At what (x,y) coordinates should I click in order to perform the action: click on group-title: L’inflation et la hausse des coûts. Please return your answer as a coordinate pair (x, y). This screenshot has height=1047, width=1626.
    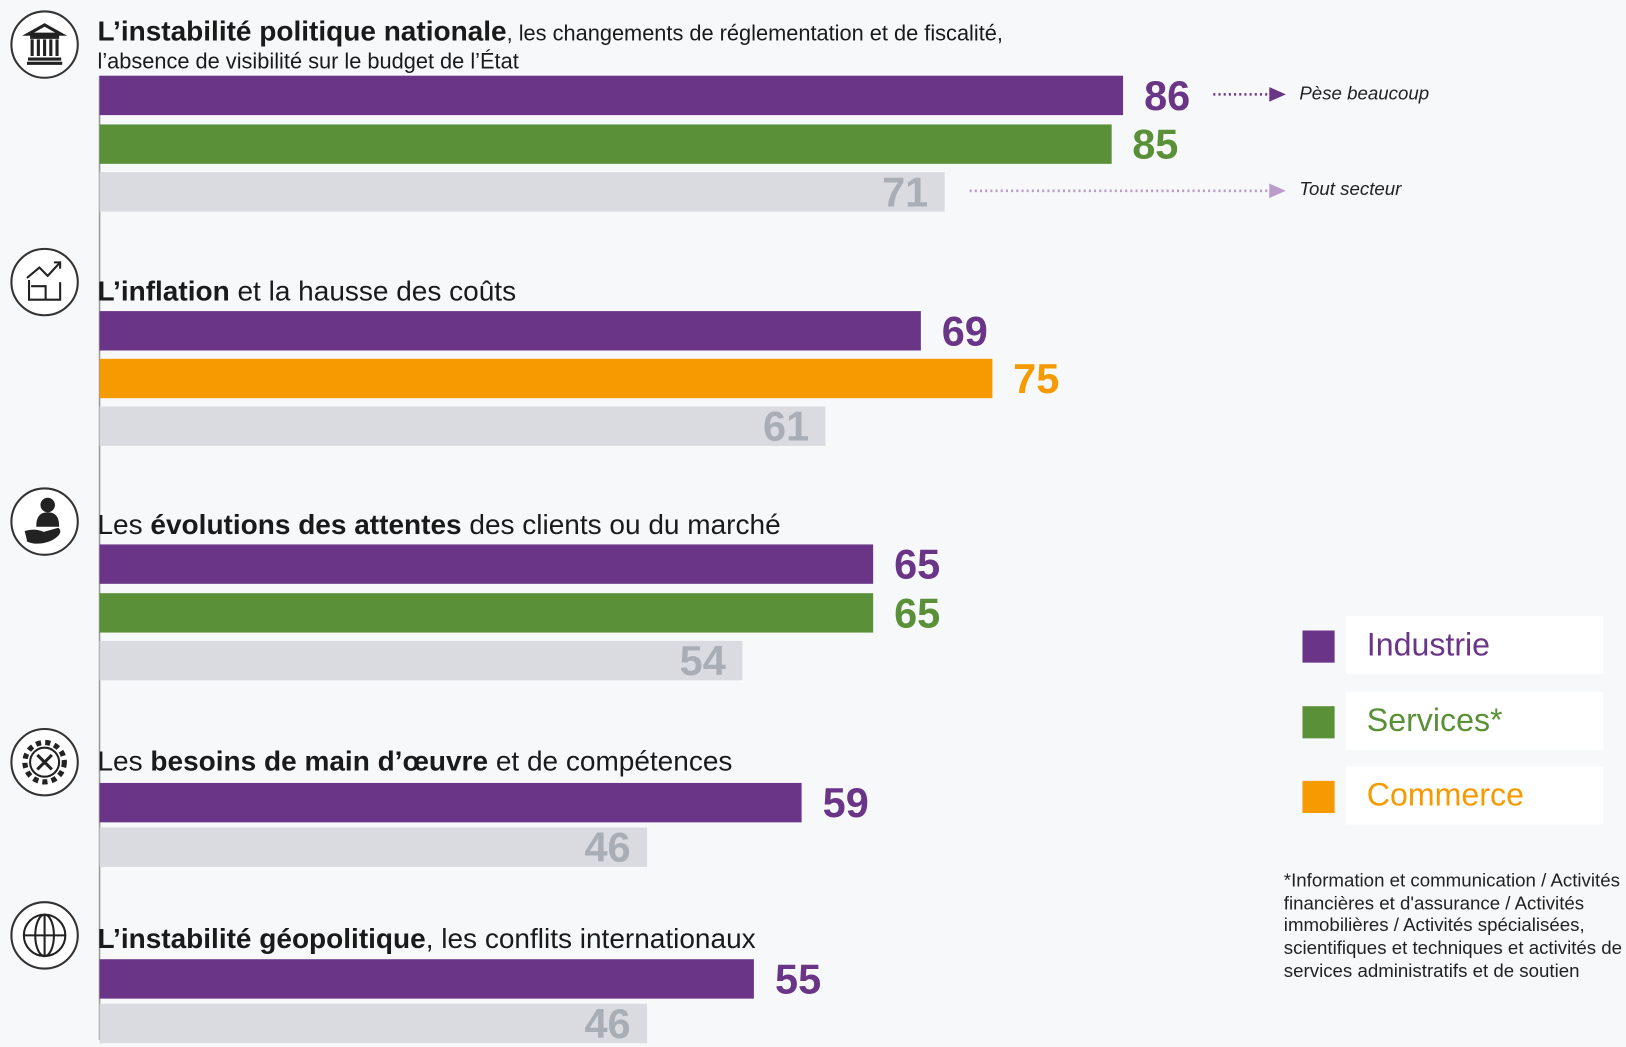
    Looking at the image, I should click on (307, 291).